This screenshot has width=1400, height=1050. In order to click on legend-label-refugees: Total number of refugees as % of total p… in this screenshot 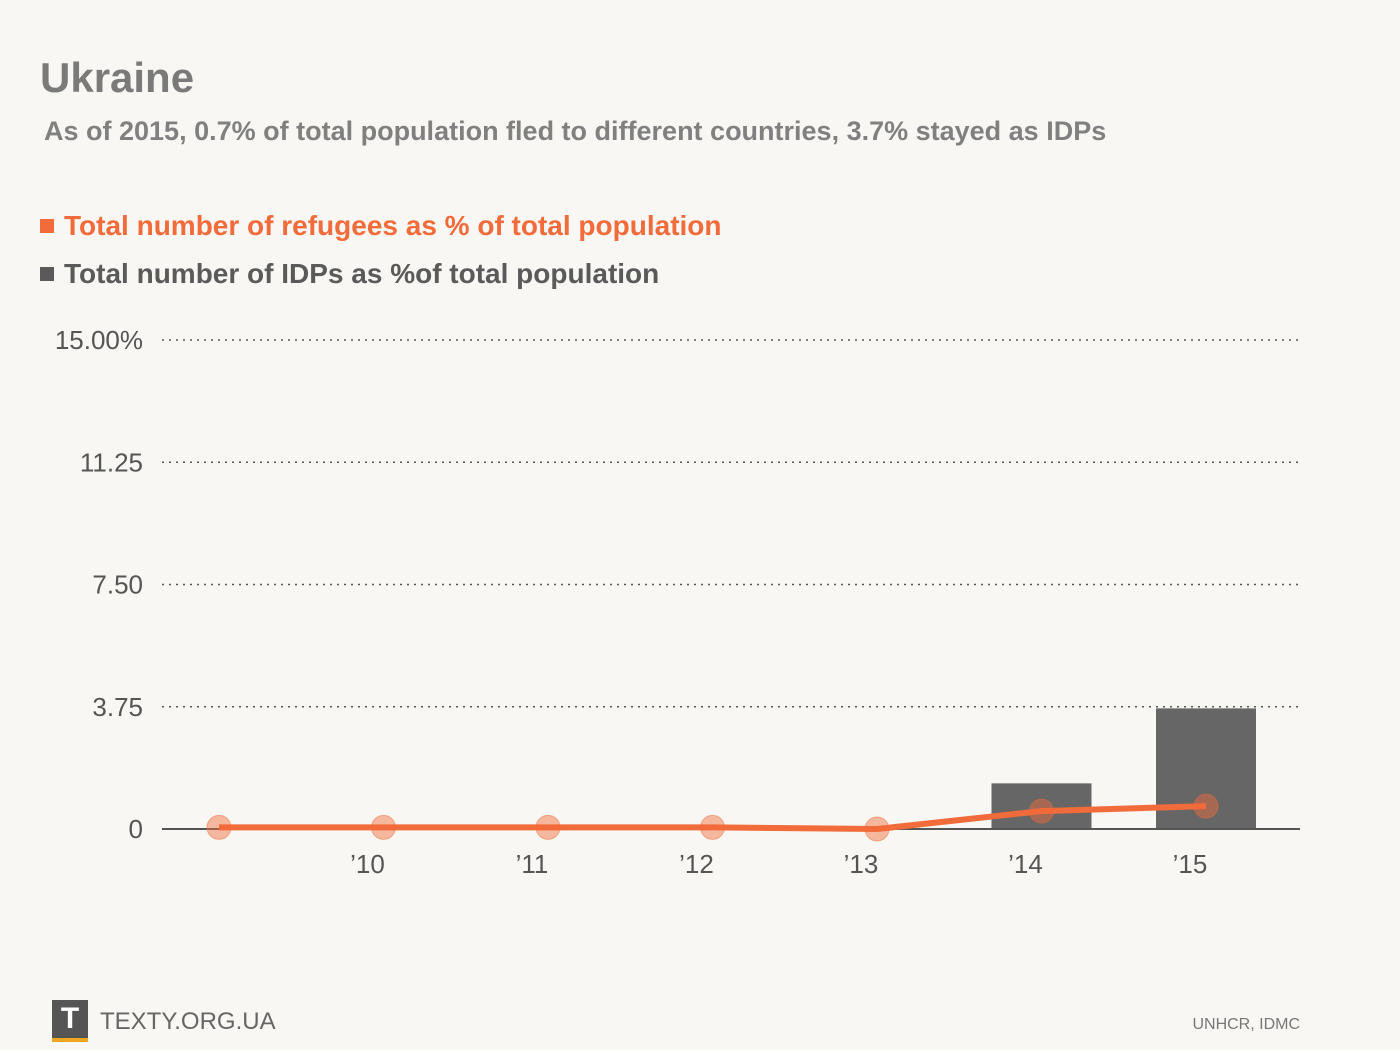, I will do `click(393, 225)`.